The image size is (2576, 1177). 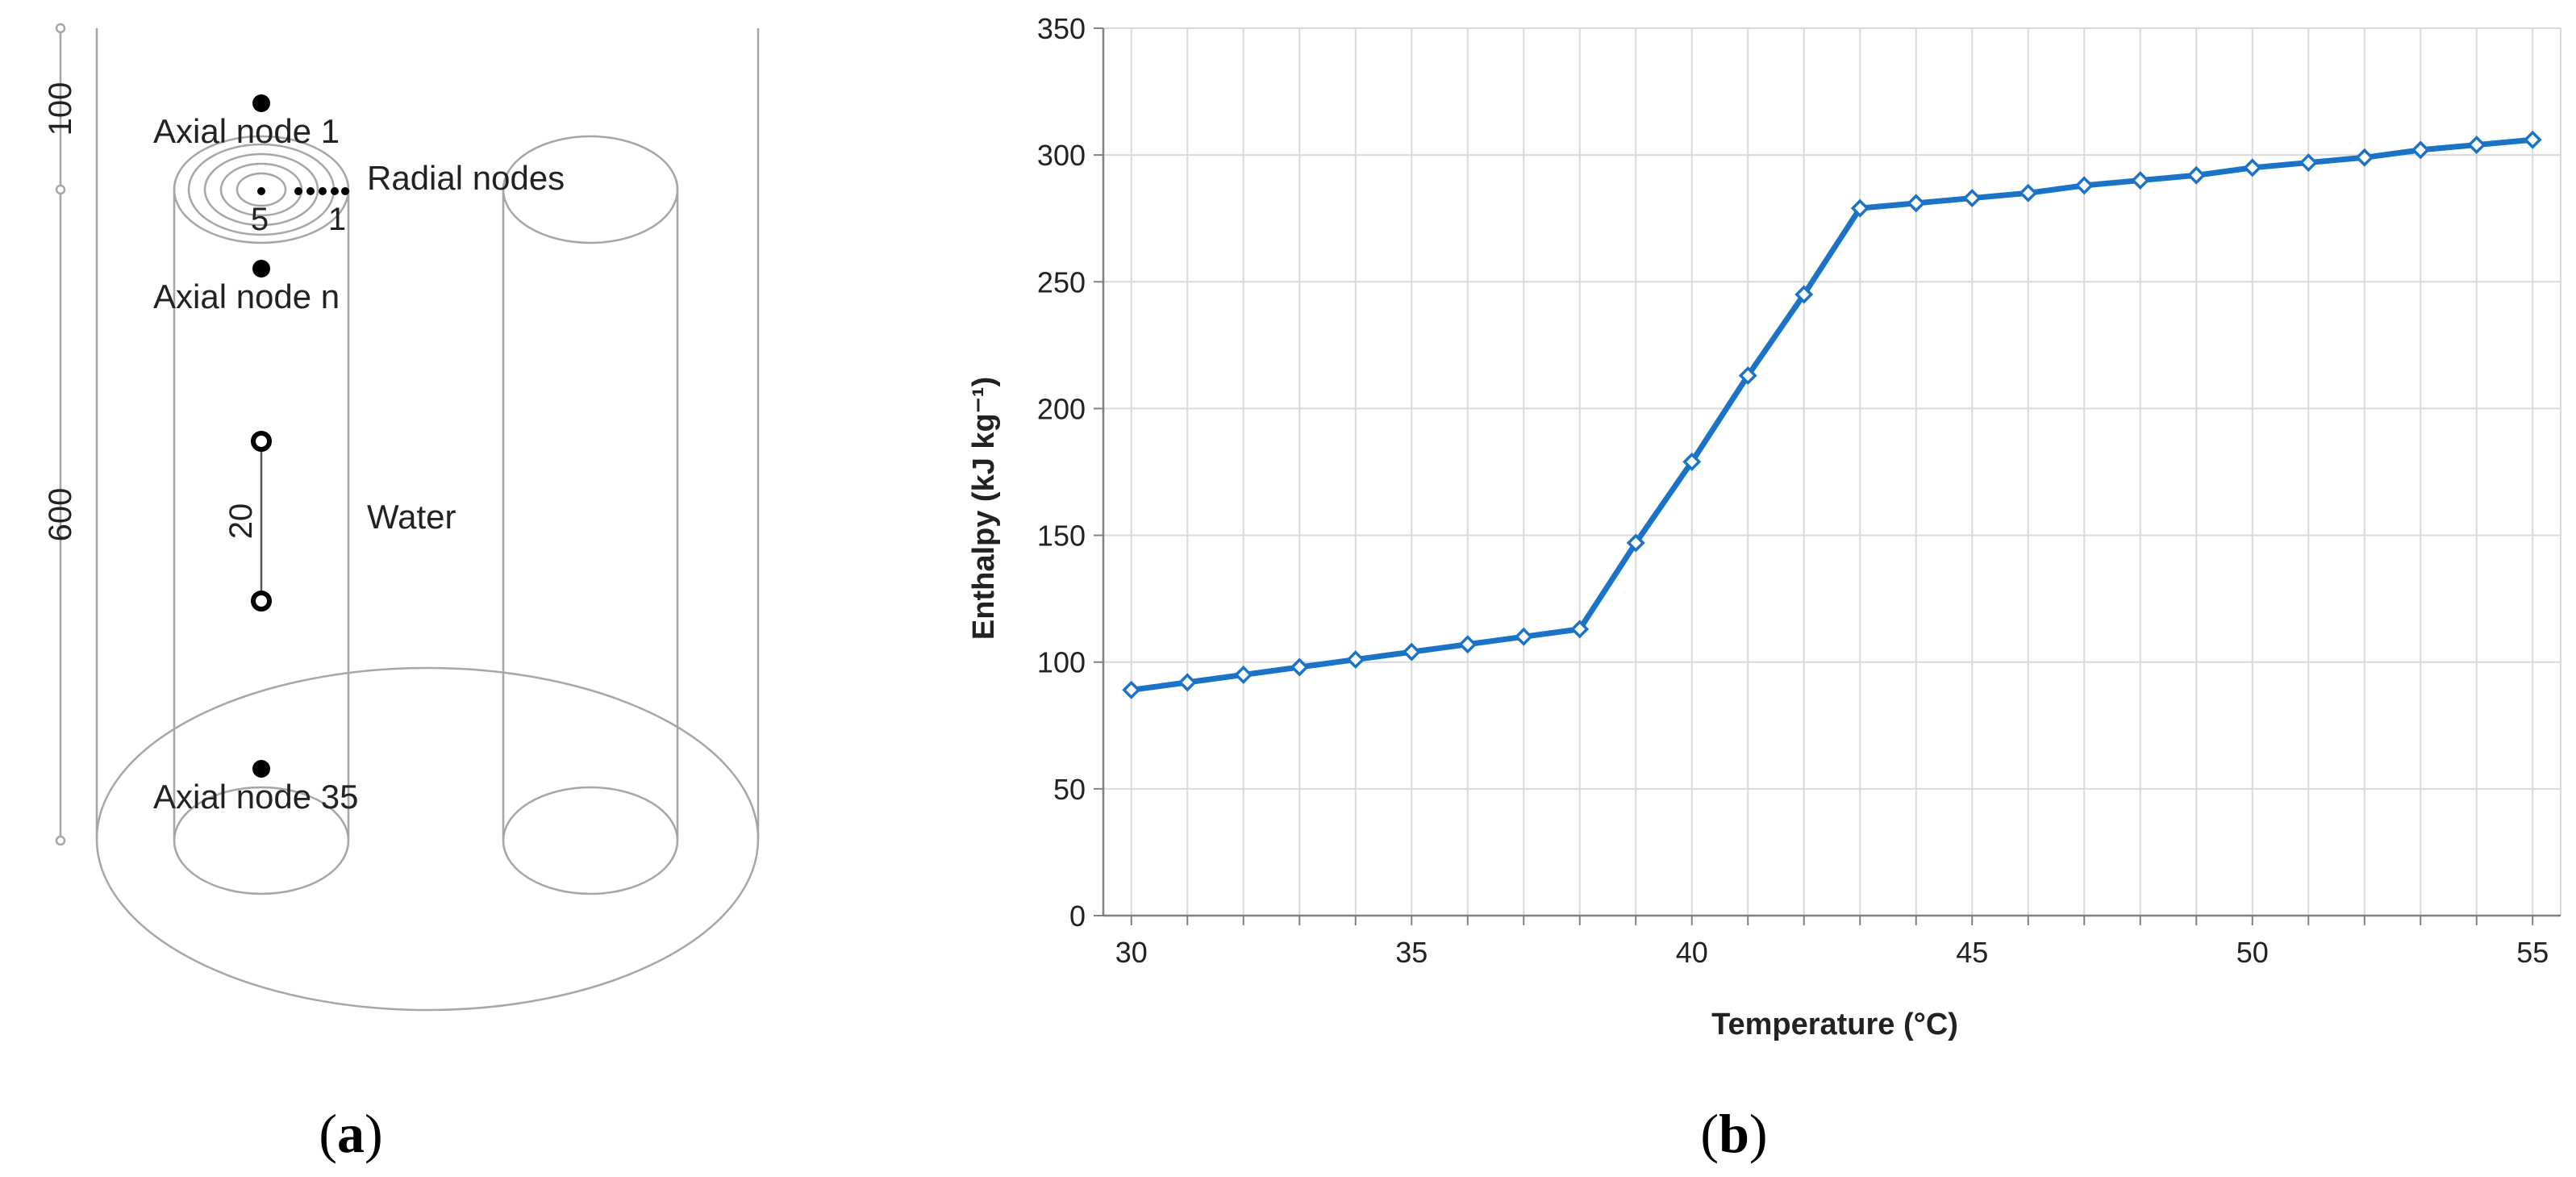 What do you see at coordinates (261, 840) in the screenshot?
I see `left-cylinder-bottom` at bounding box center [261, 840].